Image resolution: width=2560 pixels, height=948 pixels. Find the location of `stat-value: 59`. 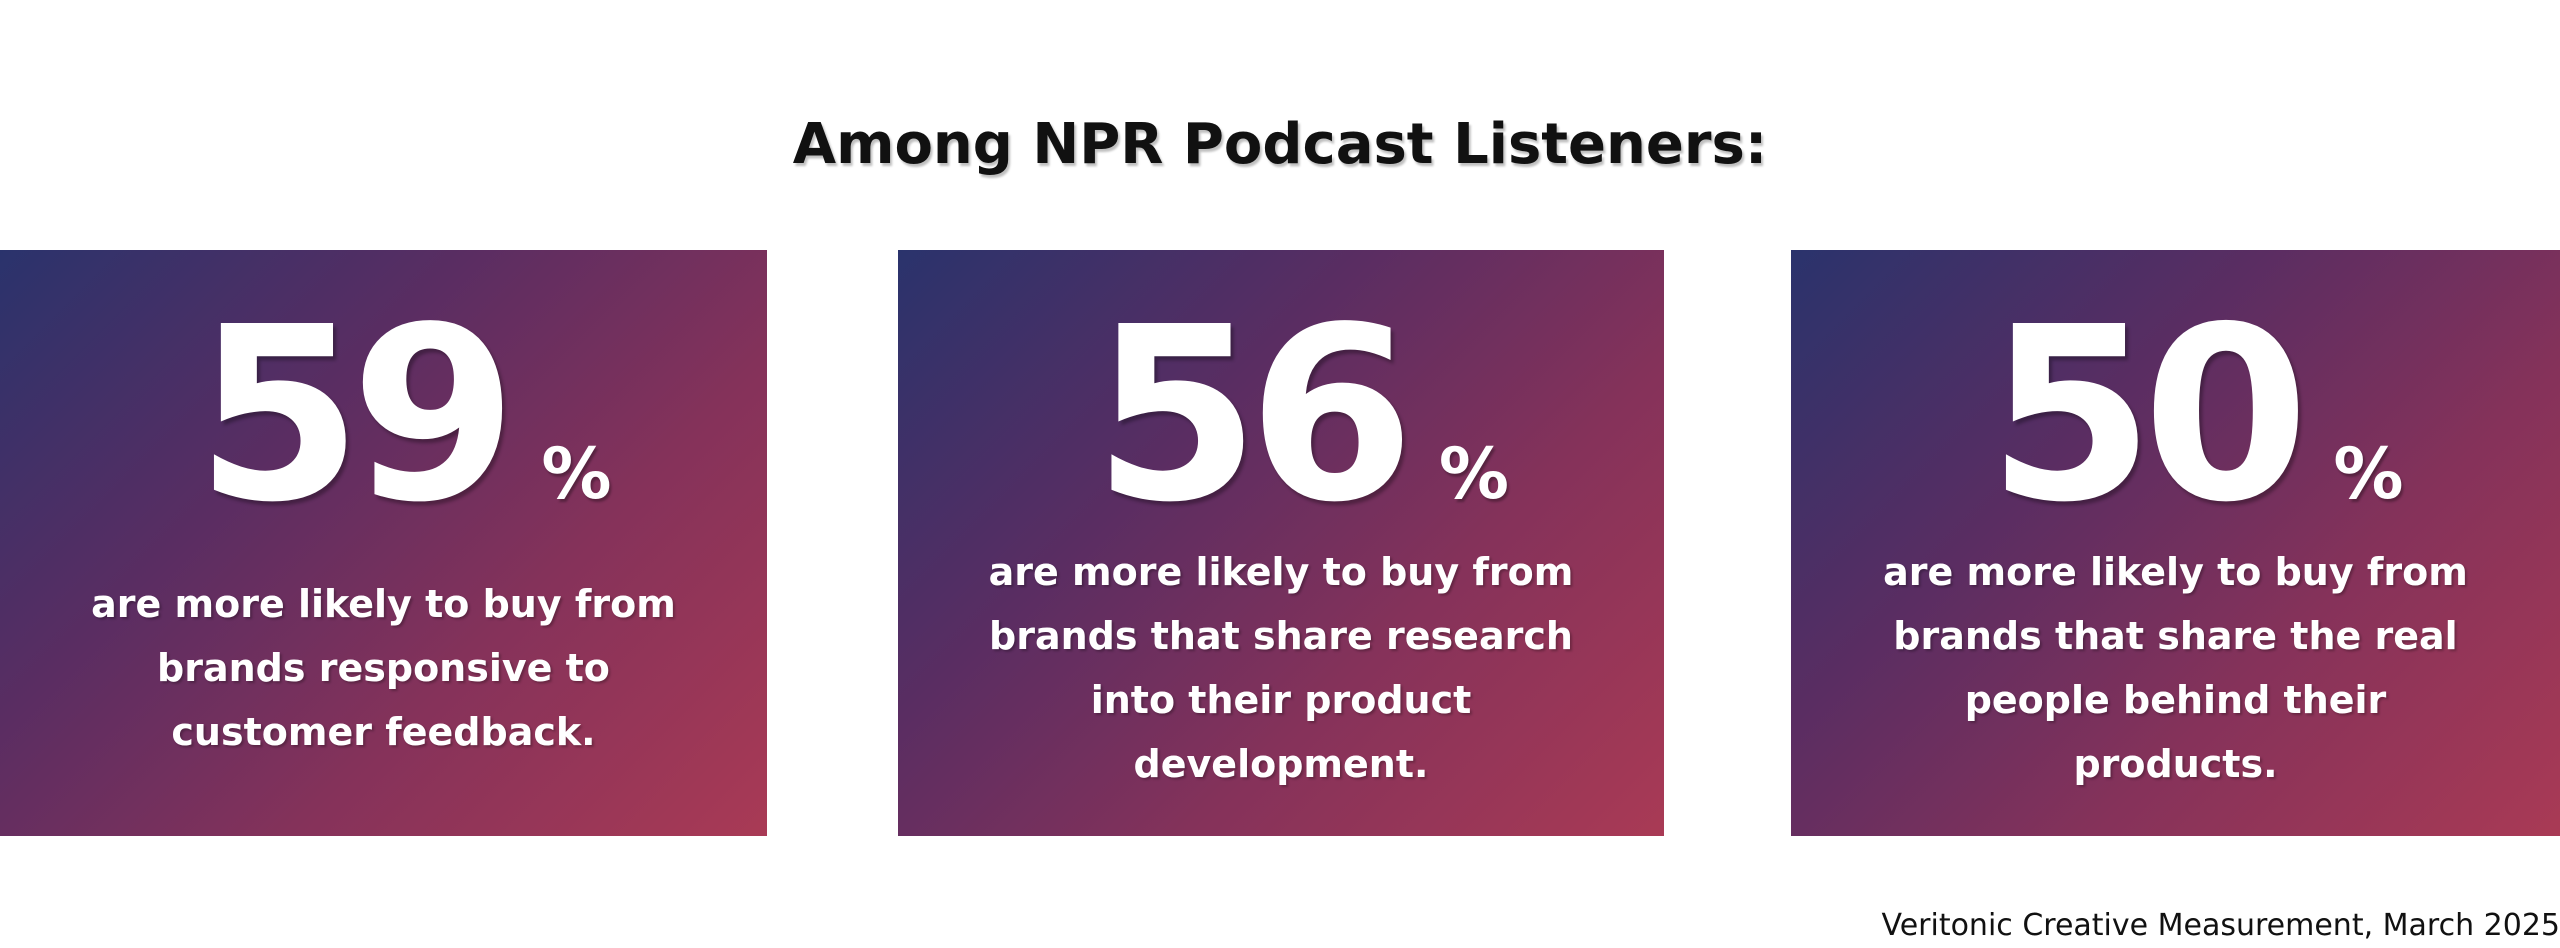

stat-value: 59 is located at coordinates (356, 415).